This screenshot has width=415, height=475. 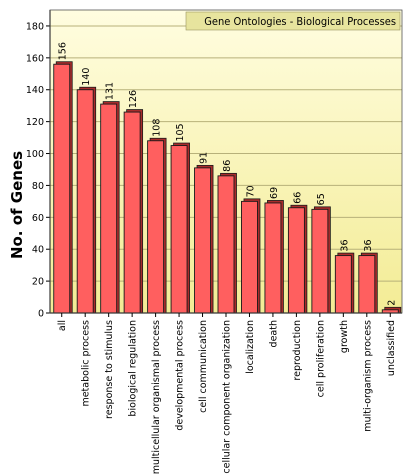 I want to click on data-label: 86, so click(x=227, y=166).